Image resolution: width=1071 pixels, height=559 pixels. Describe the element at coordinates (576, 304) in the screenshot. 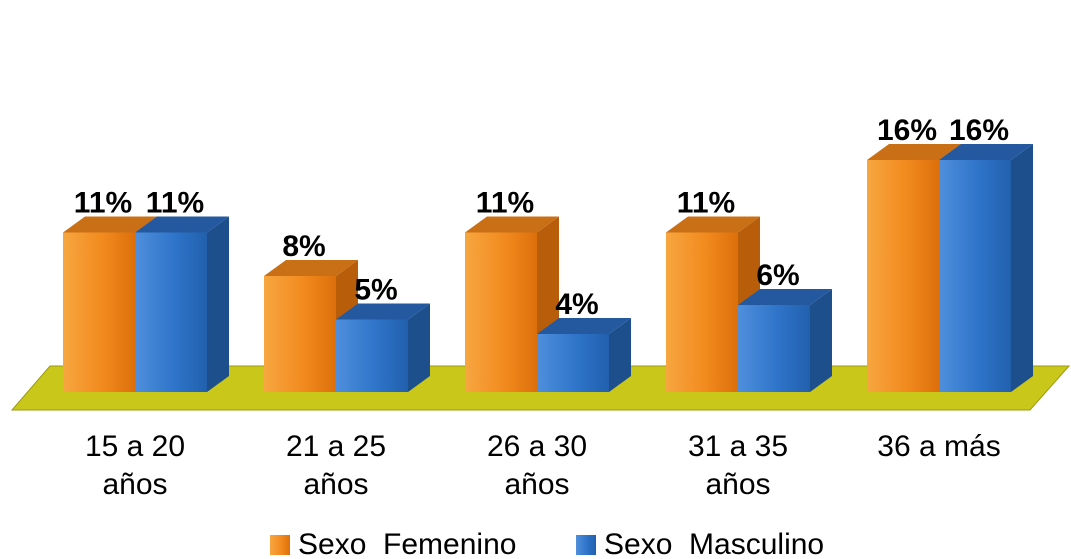

I see `data-label: 4%` at that location.